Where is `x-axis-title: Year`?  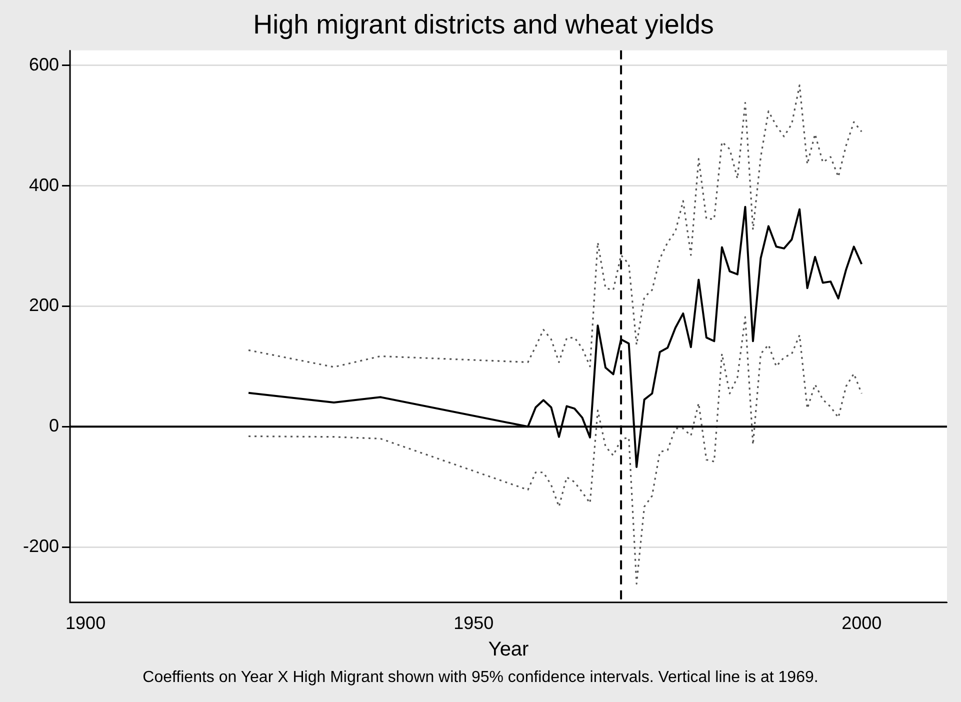 x-axis-title: Year is located at coordinates (509, 649).